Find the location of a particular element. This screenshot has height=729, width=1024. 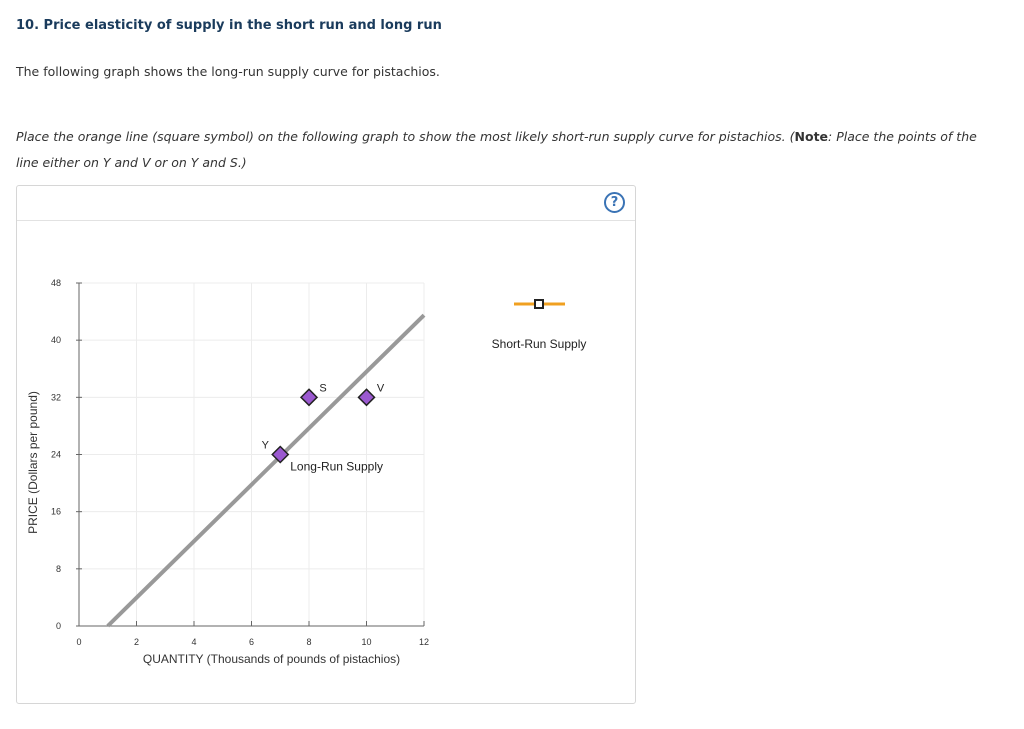

x-tick-label-2: 2 is located at coordinates (136, 642).